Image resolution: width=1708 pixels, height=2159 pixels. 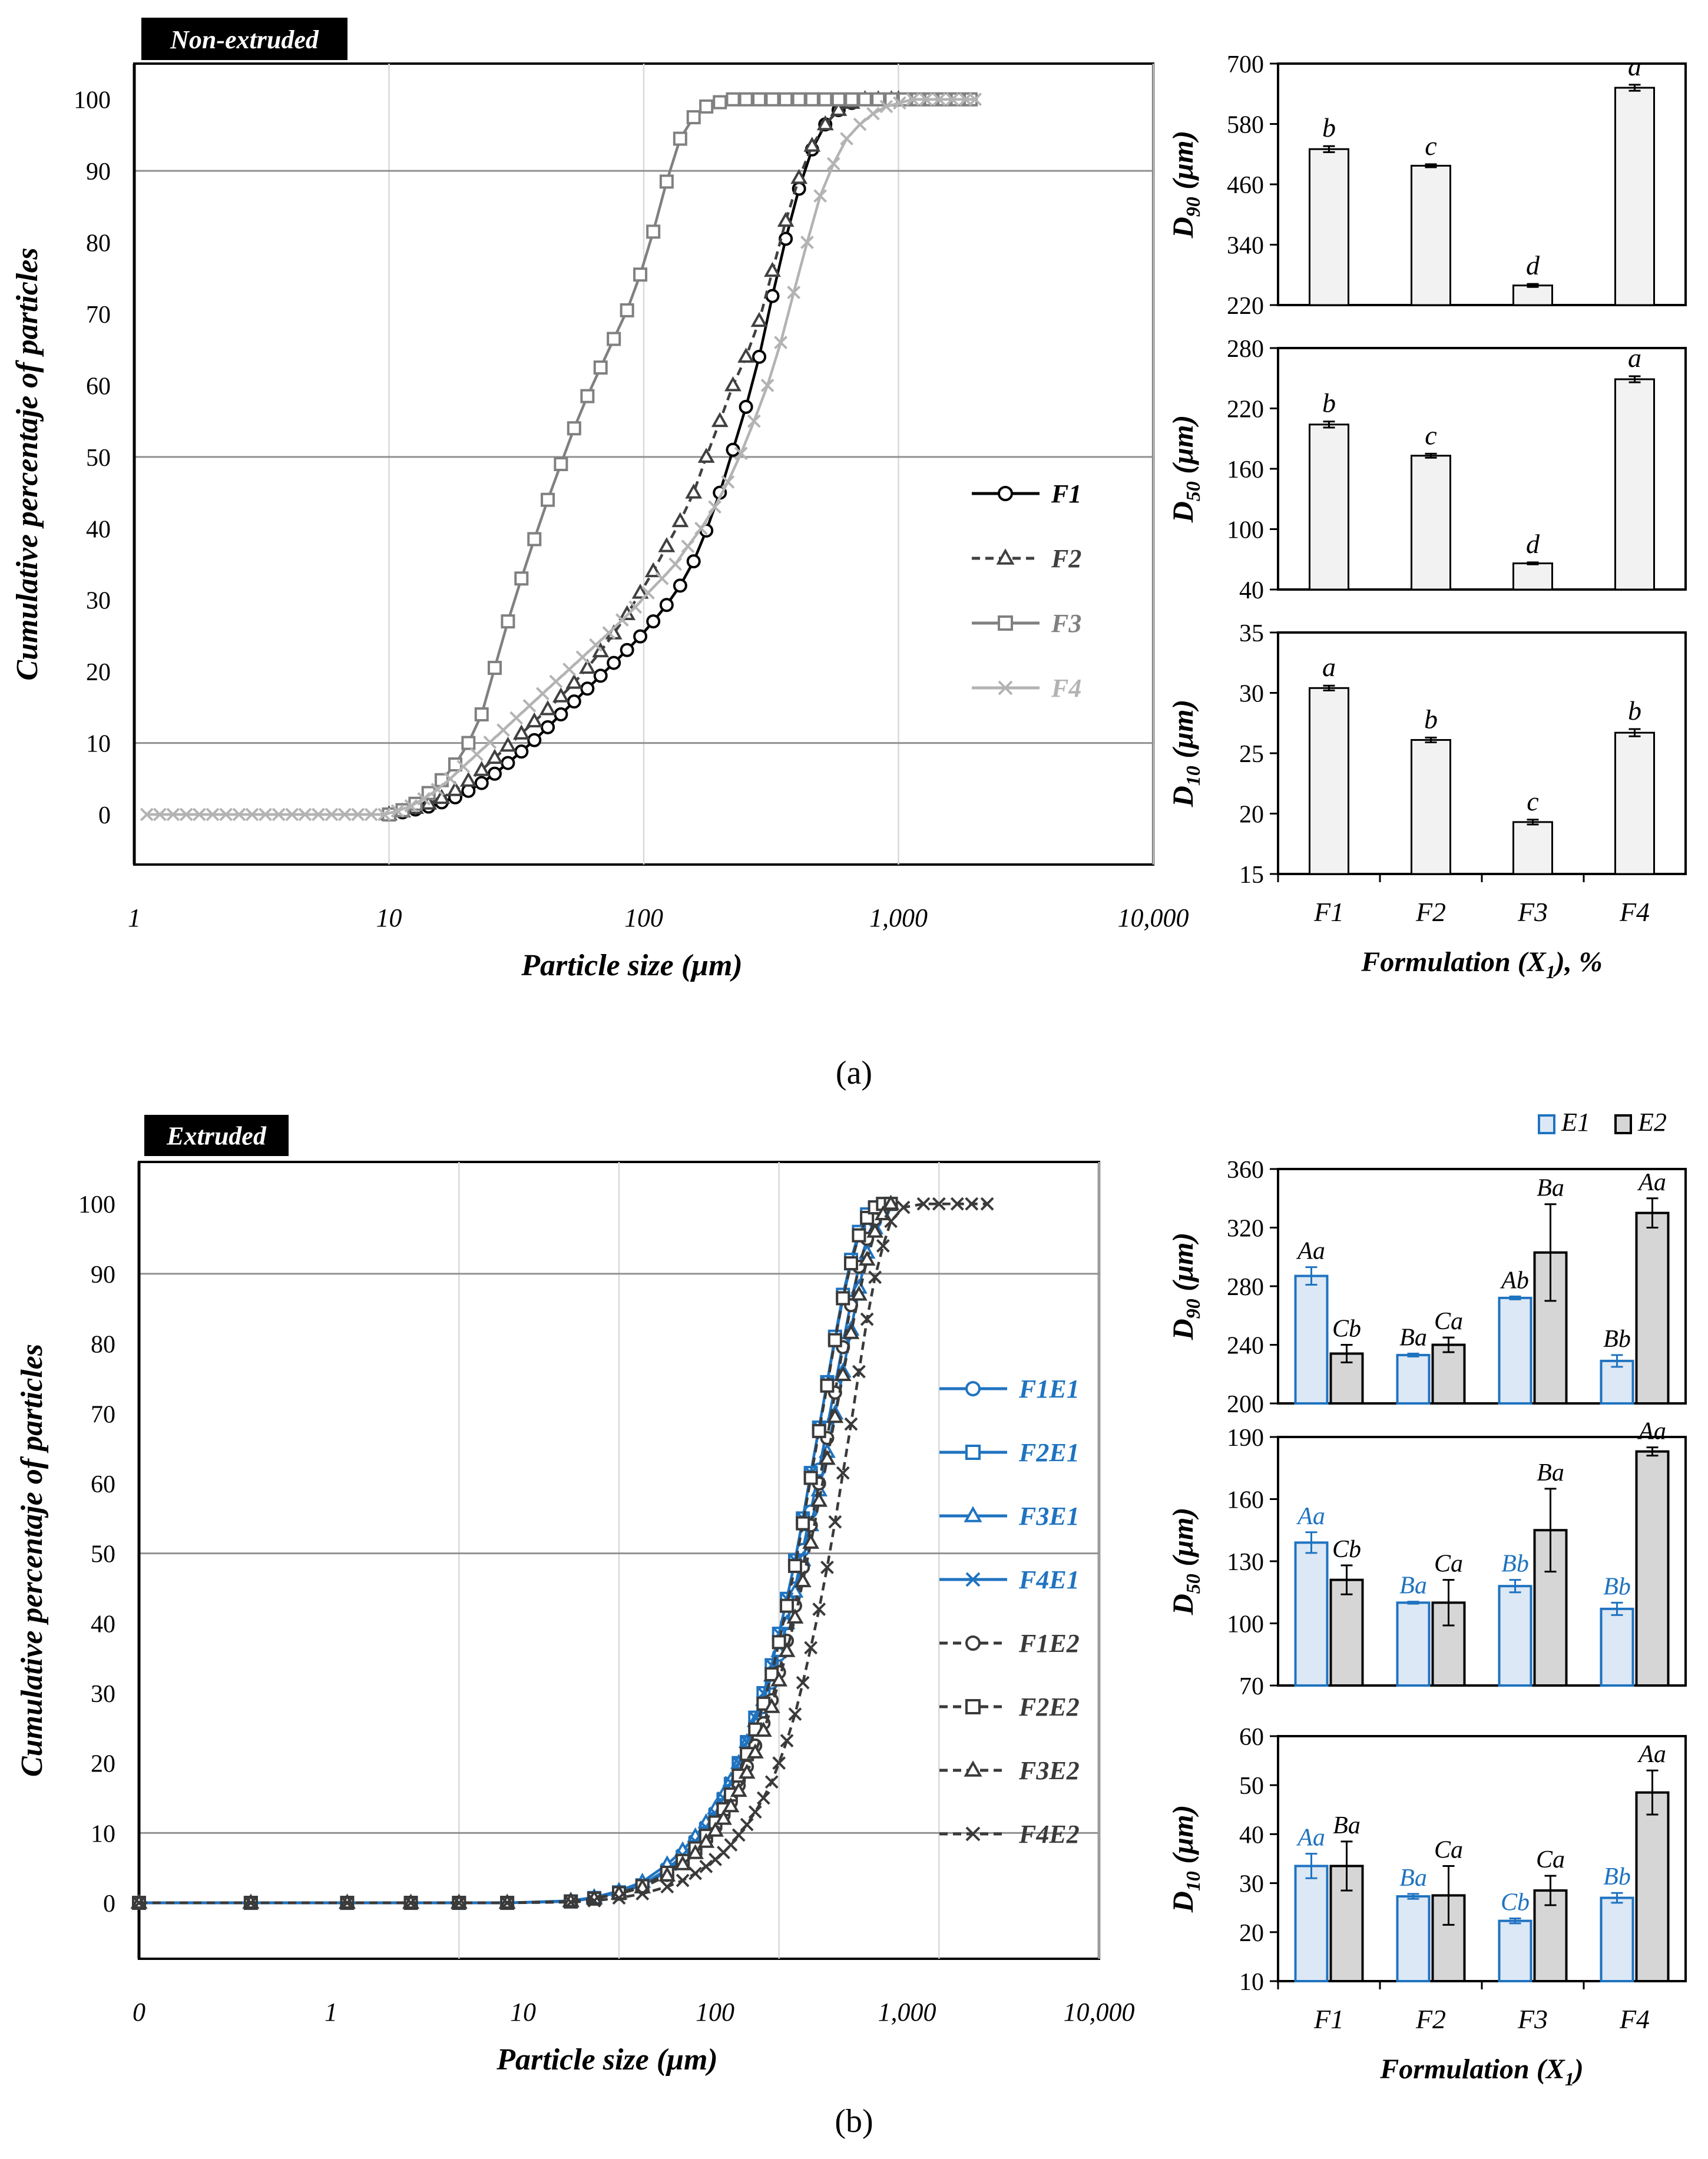 What do you see at coordinates (1185, 469) in the screenshot?
I see `y-axis-title: D50 (μm)` at bounding box center [1185, 469].